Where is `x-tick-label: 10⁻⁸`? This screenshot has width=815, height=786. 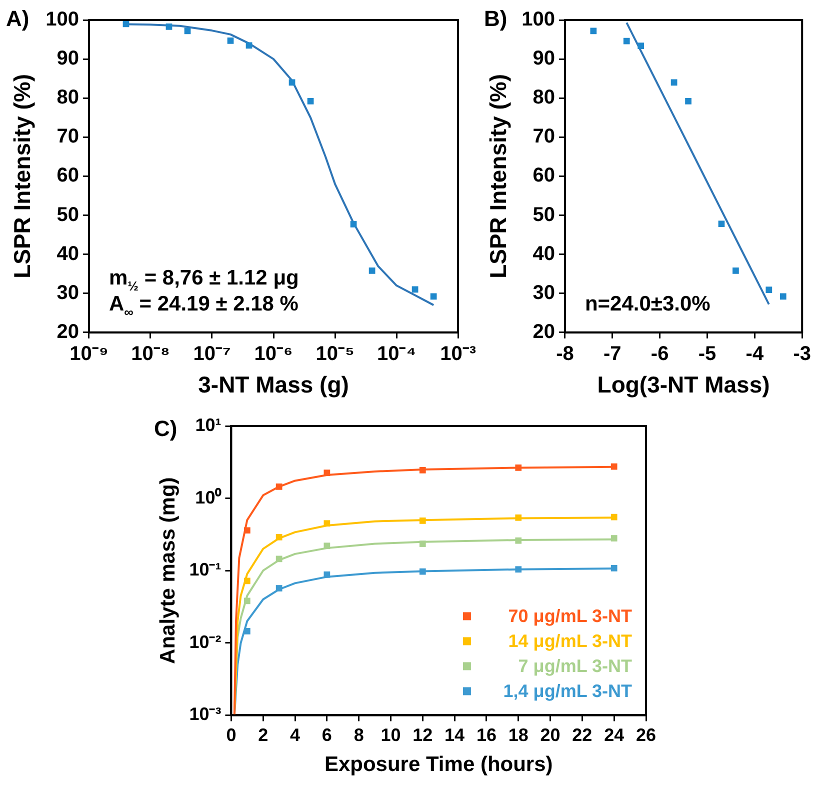
x-tick-label: 10⁻⁸ is located at coordinates (150, 353).